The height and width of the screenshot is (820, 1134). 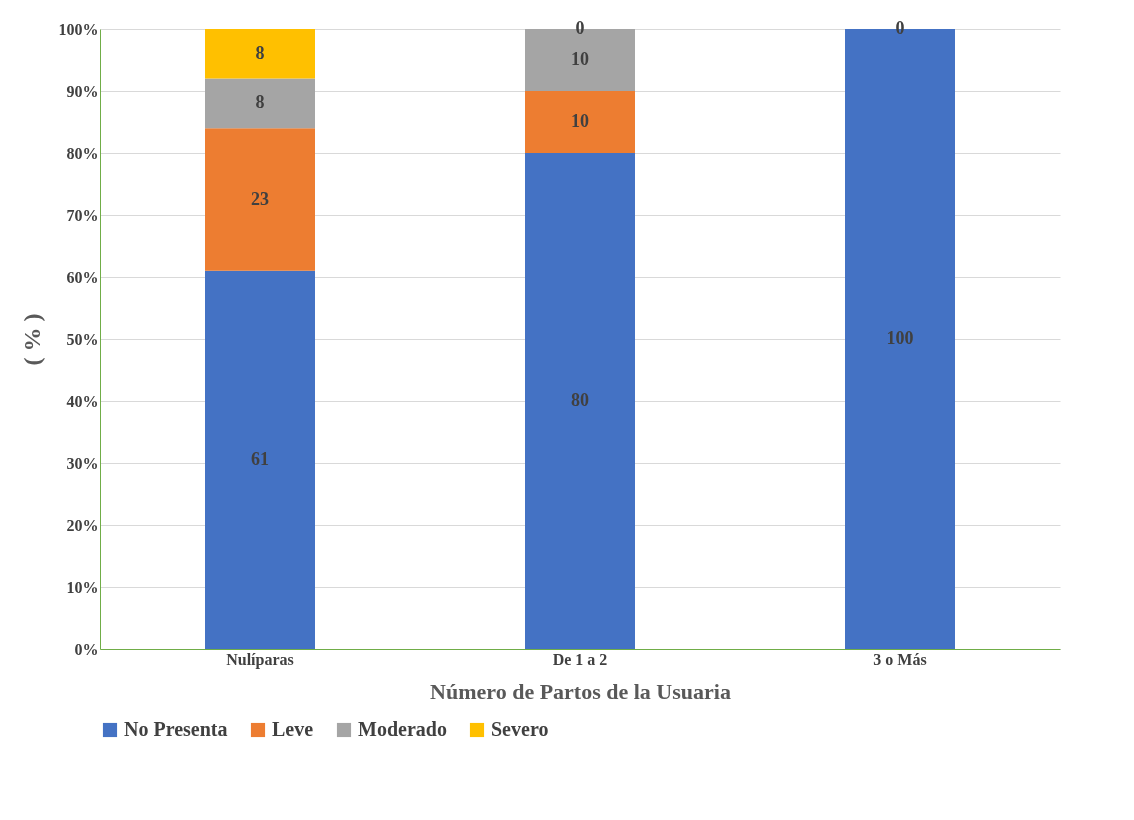 What do you see at coordinates (176, 729) in the screenshot?
I see `legend-label: No Presenta` at bounding box center [176, 729].